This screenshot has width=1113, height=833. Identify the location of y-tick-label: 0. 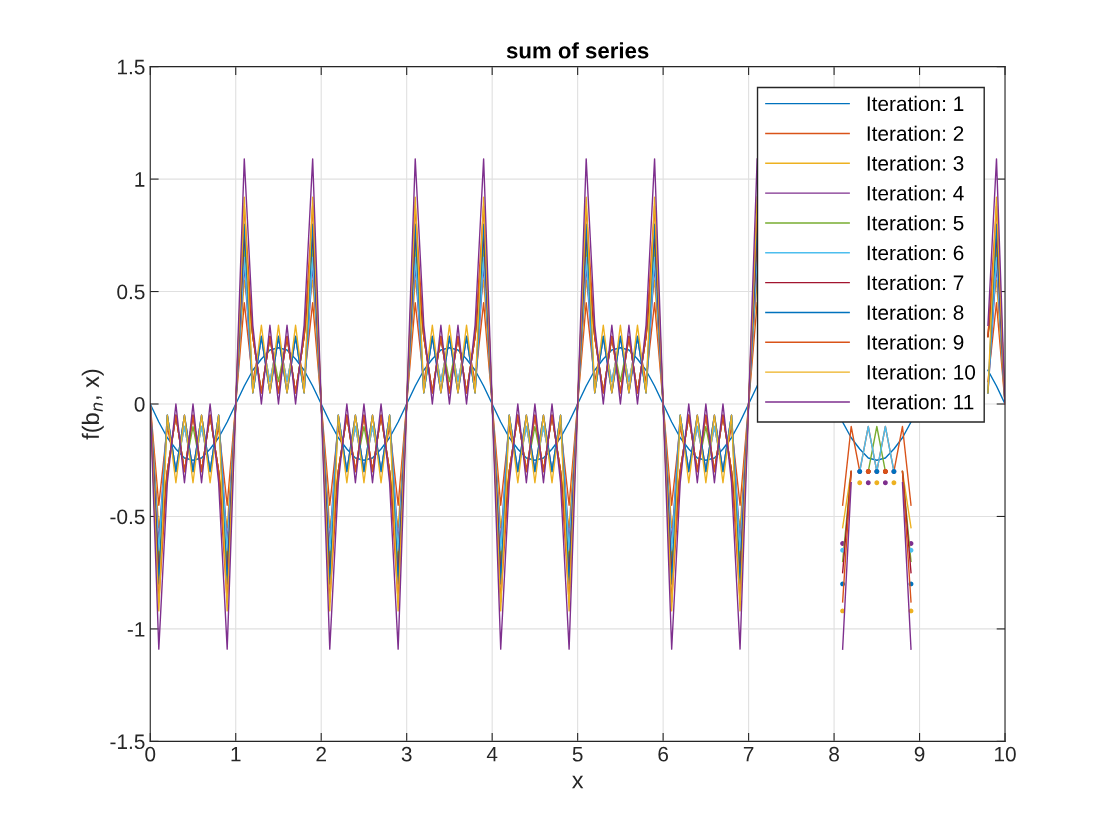
(139, 404).